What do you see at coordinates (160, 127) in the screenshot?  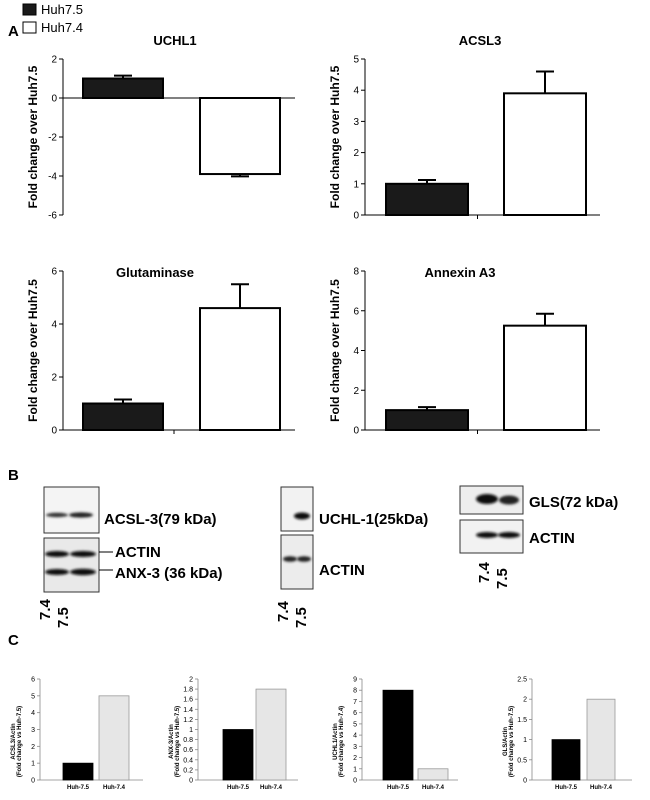 I see `chart-uchl1: UCHL1 Fold change over Huh7.5 -6 -4 -2 0 2` at bounding box center [160, 127].